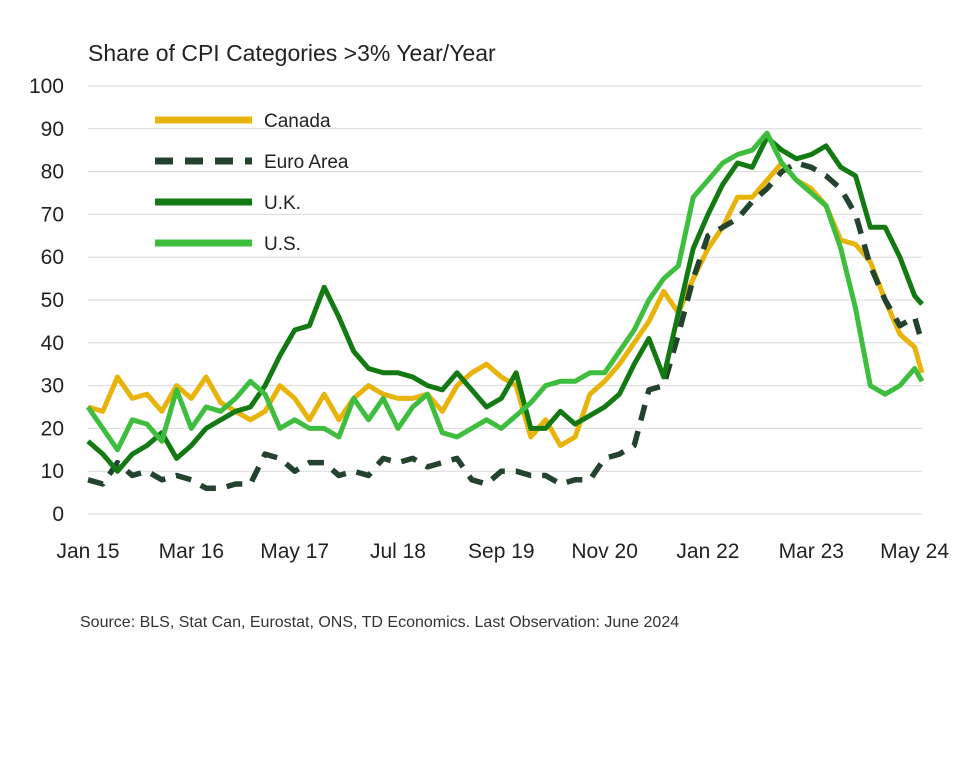  Describe the element at coordinates (191, 551) in the screenshot. I see `x-tick-label: Mar 16` at that location.